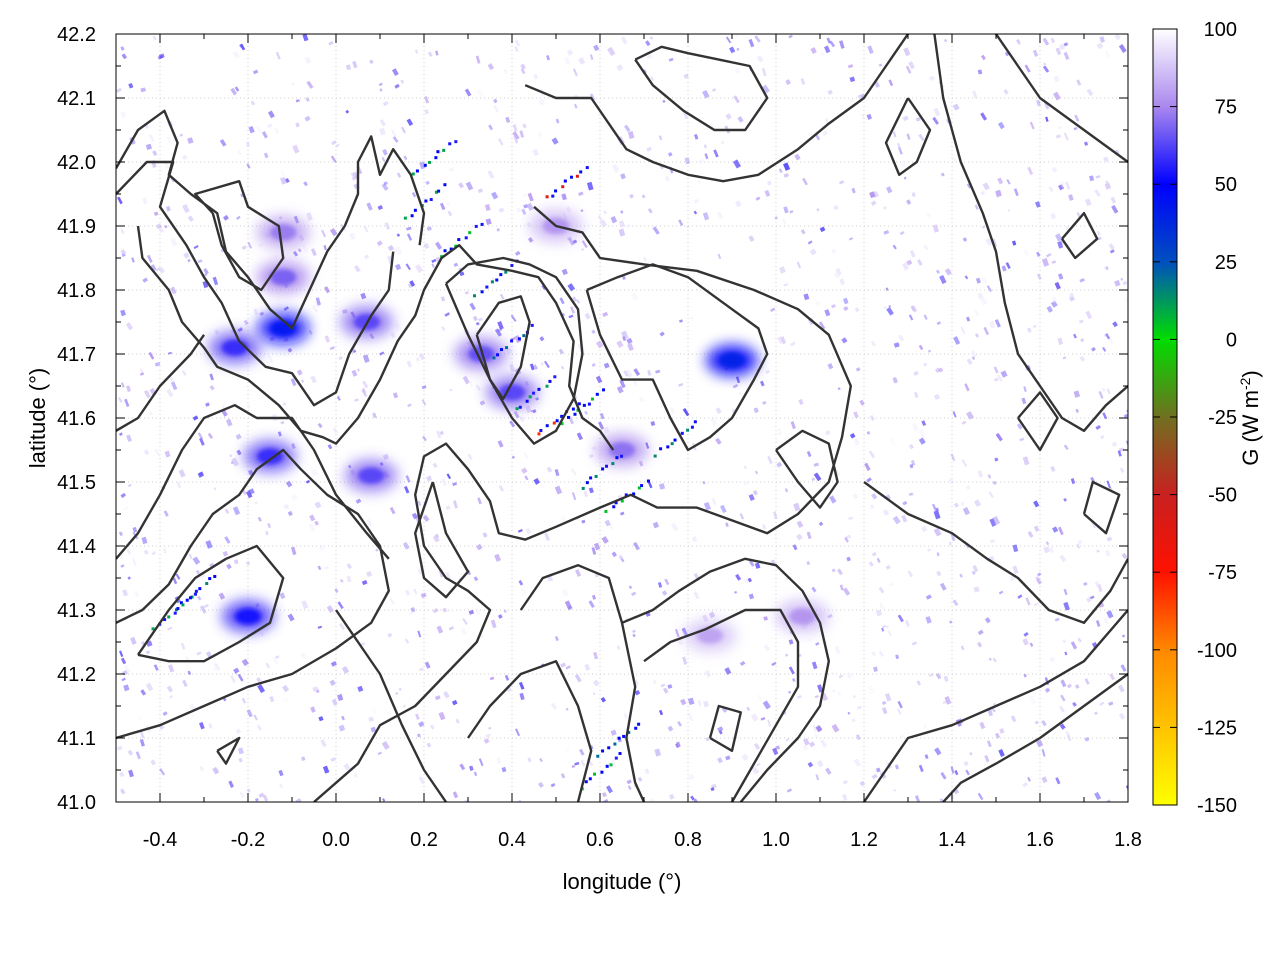 The width and height of the screenshot is (1280, 960). Describe the element at coordinates (76, 419) in the screenshot. I see `y-tick-label: 41.6` at that location.